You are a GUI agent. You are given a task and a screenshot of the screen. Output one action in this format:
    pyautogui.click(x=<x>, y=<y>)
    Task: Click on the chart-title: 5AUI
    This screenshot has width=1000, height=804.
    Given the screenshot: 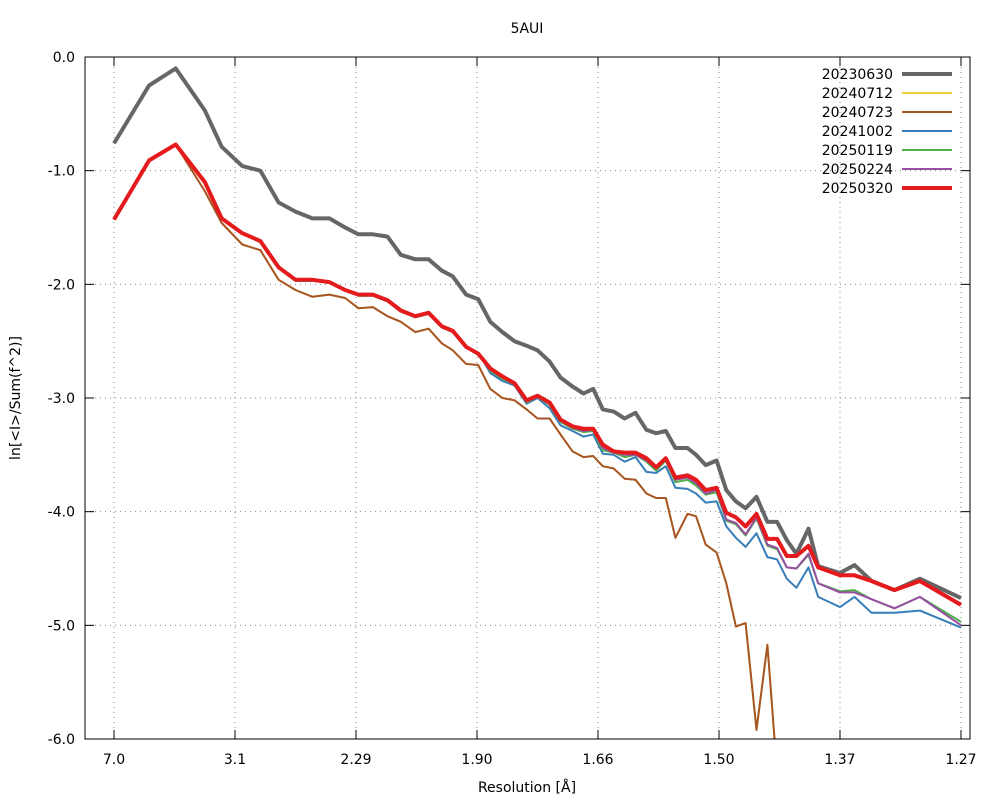 What is the action you would take?
    pyautogui.click(x=527, y=29)
    